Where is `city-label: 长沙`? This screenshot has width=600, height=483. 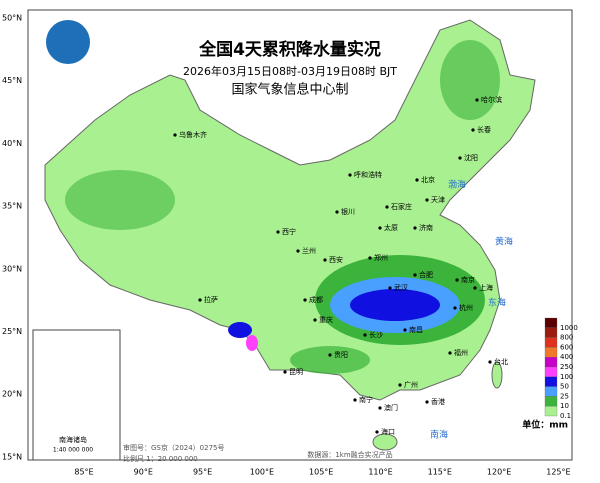 city-label: 长沙 is located at coordinates (376, 334).